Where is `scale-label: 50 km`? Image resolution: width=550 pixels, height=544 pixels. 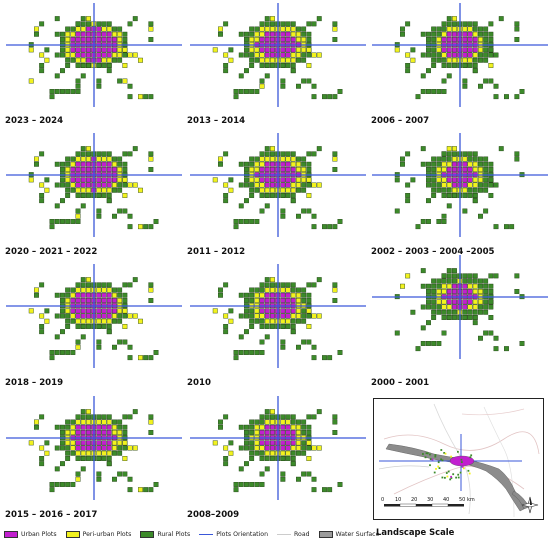 scale-label: 50 km is located at coordinates (467, 500).